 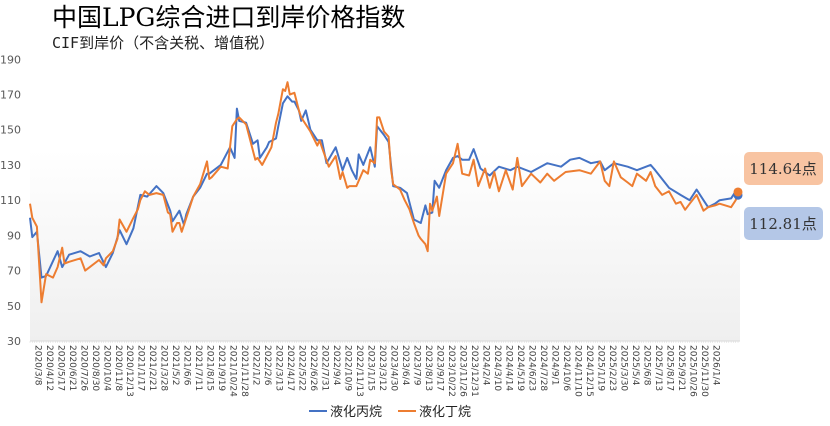 What do you see at coordinates (164, 368) in the screenshot?
I see `x-tick-label: 2021/3/28` at bounding box center [164, 368].